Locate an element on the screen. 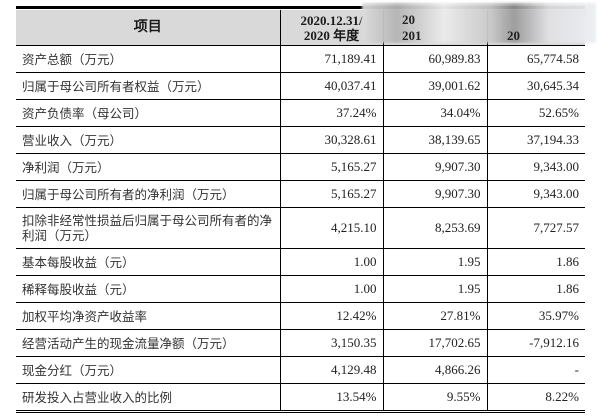 Image resolution: width=600 pixels, height=420 pixels. header-item: 项目 is located at coordinates (148, 28).